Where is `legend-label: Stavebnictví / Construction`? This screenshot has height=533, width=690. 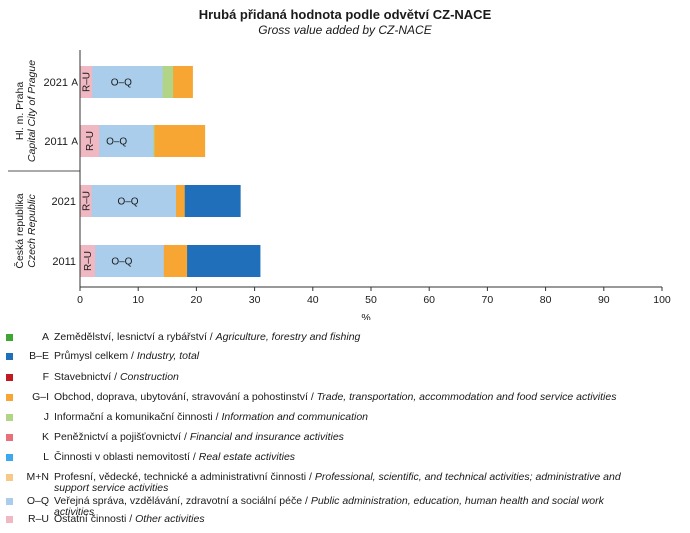 legend-label: Stavebnictví / Construction is located at coordinates (349, 377).